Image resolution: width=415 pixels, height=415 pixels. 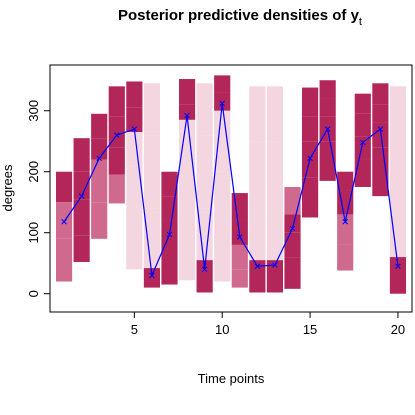 What do you see at coordinates (275, 276) in the screenshot?
I see `density-band-t13-seg3` at bounding box center [275, 276].